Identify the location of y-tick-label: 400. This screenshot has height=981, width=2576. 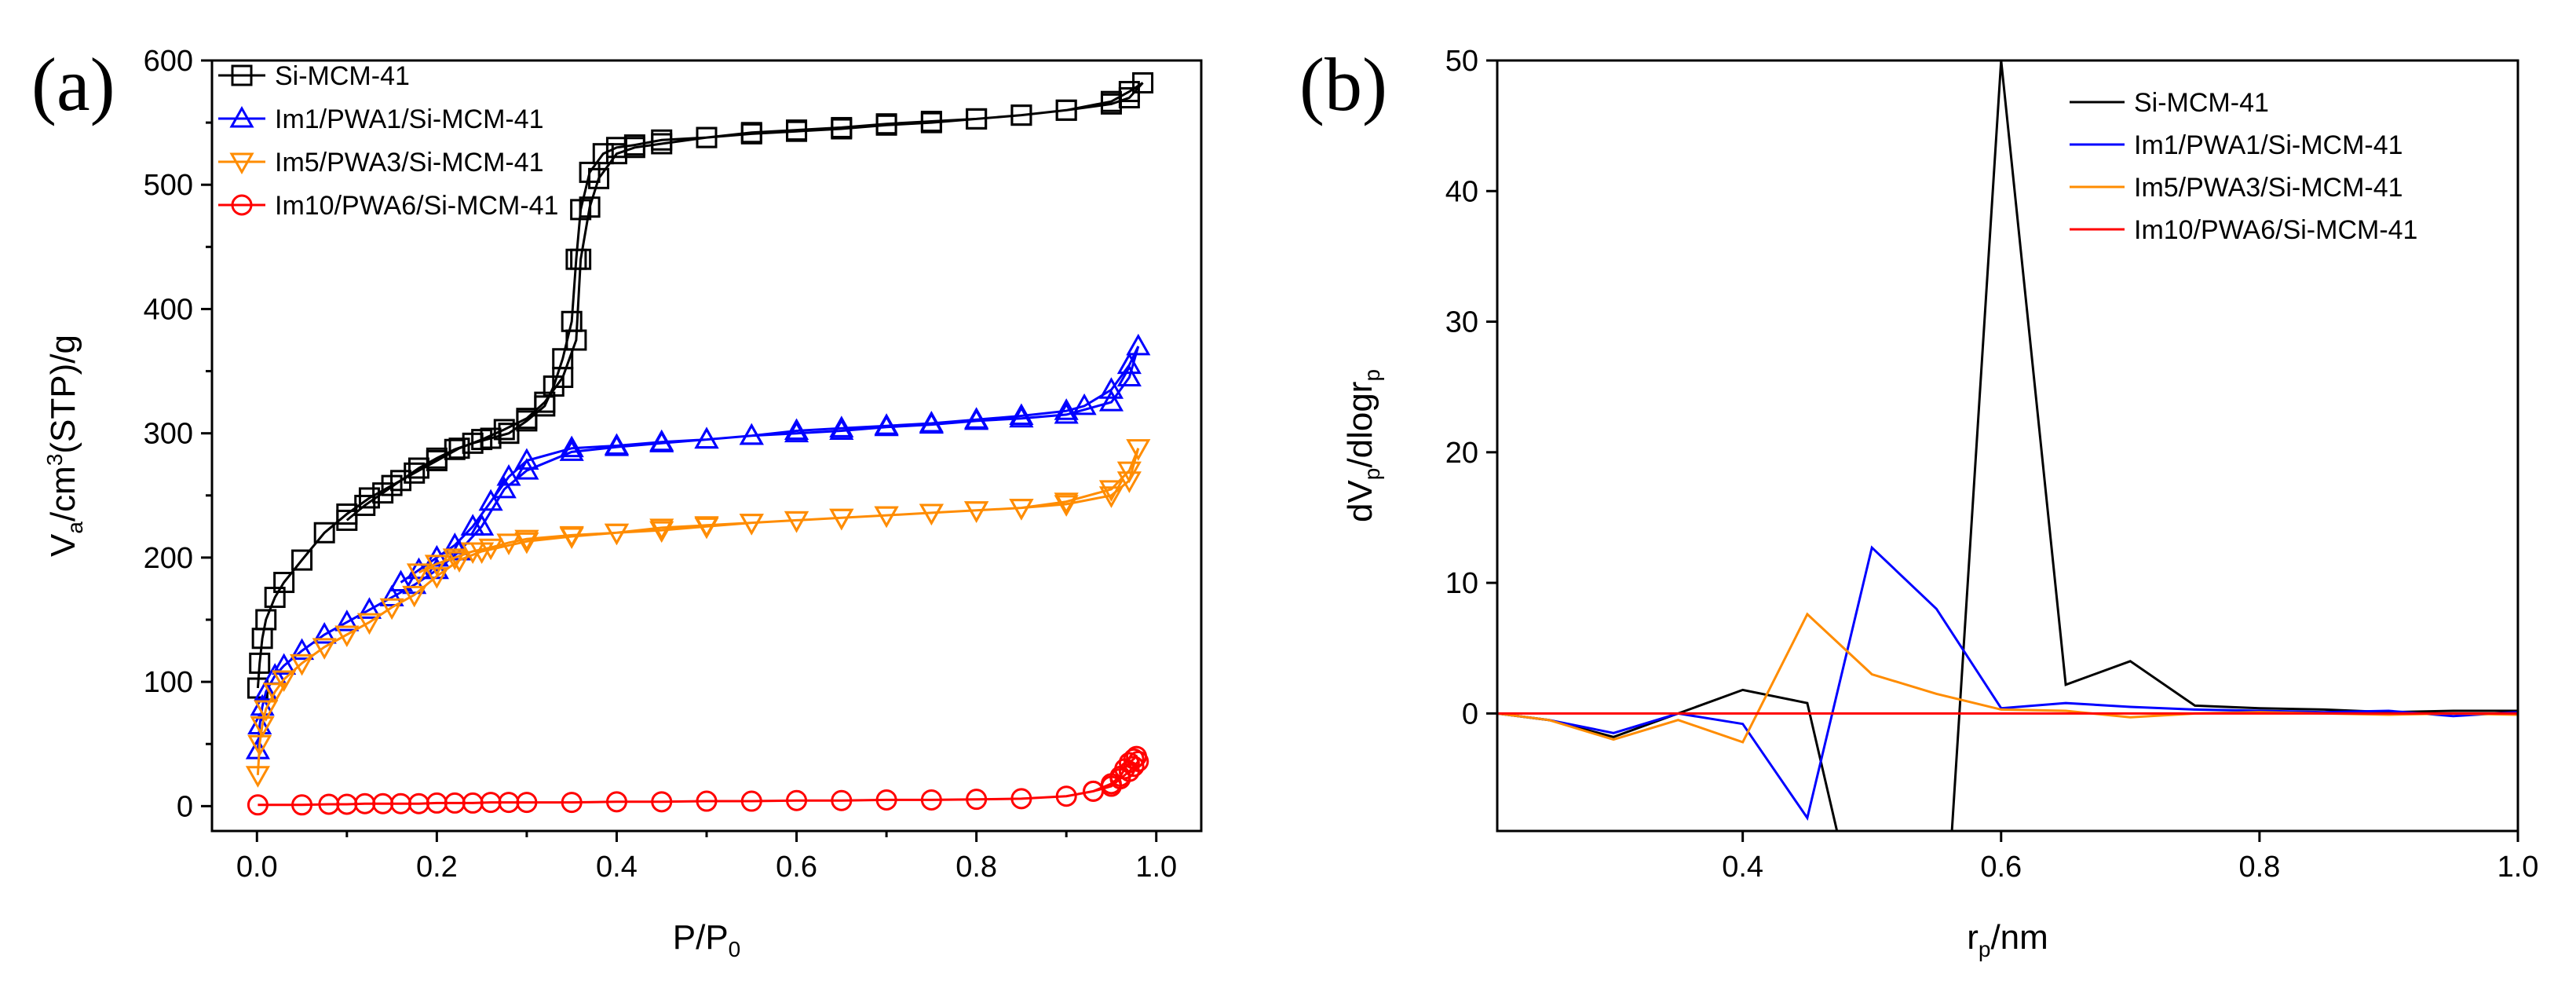
(168, 309).